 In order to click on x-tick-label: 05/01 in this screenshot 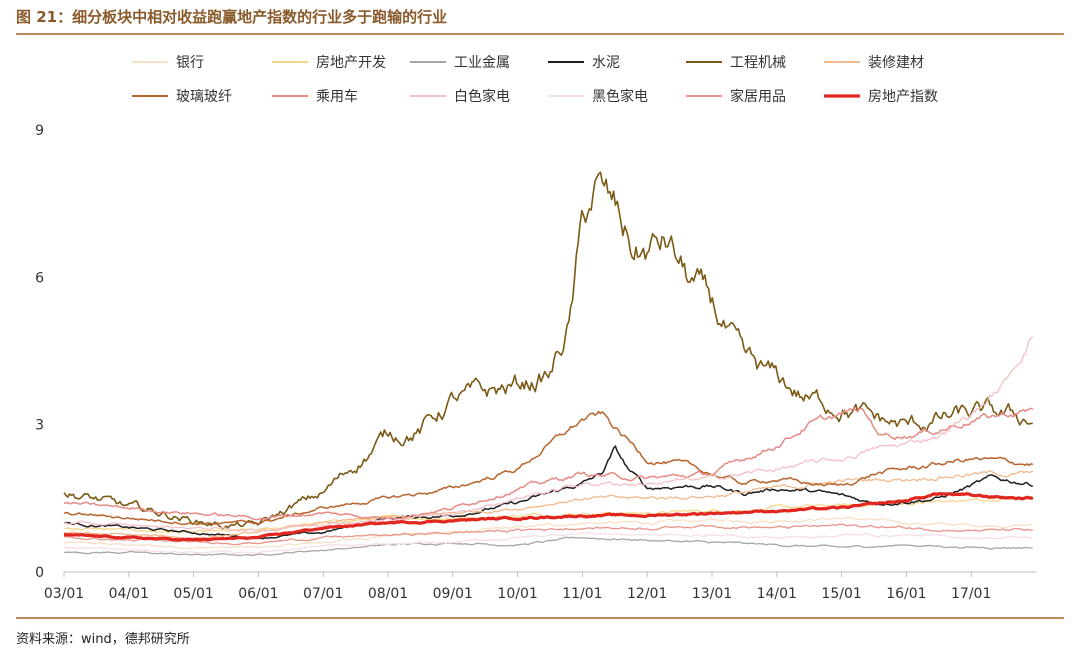, I will do `click(193, 594)`.